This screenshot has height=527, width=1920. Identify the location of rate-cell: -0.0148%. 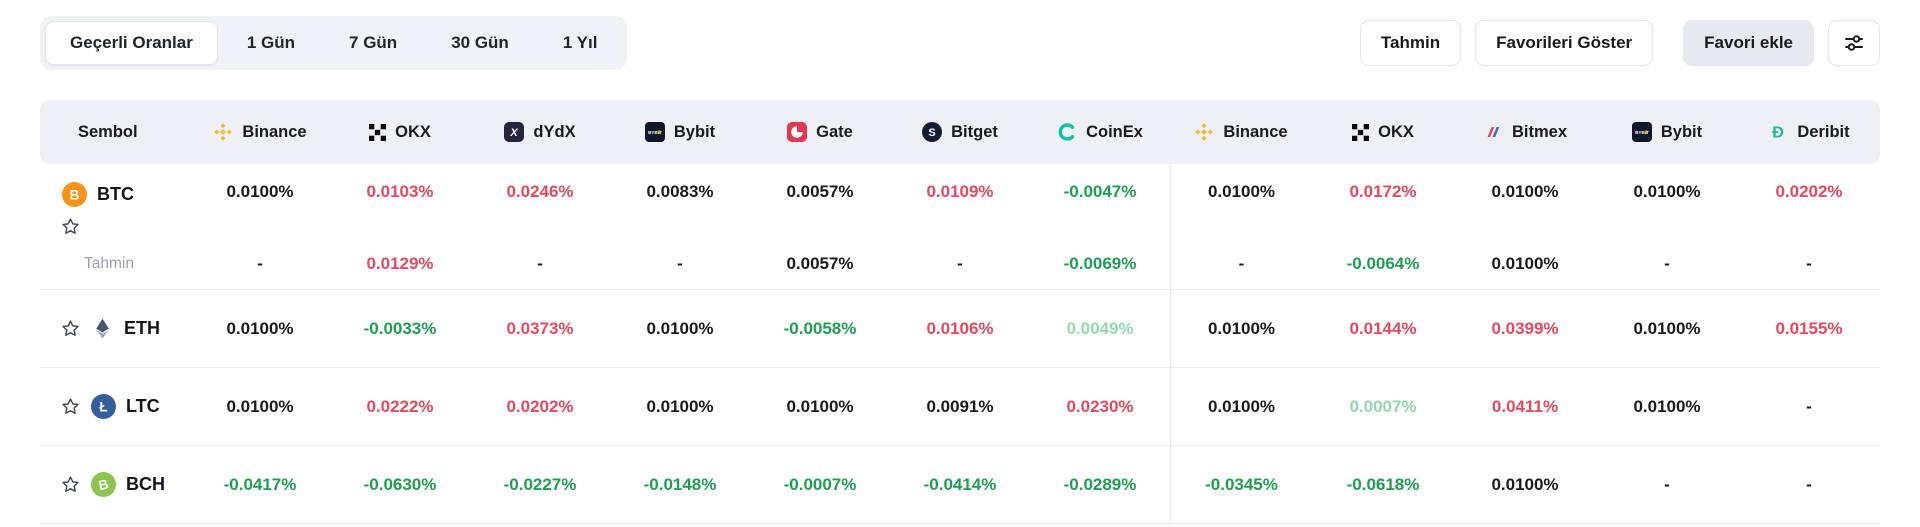
(680, 485).